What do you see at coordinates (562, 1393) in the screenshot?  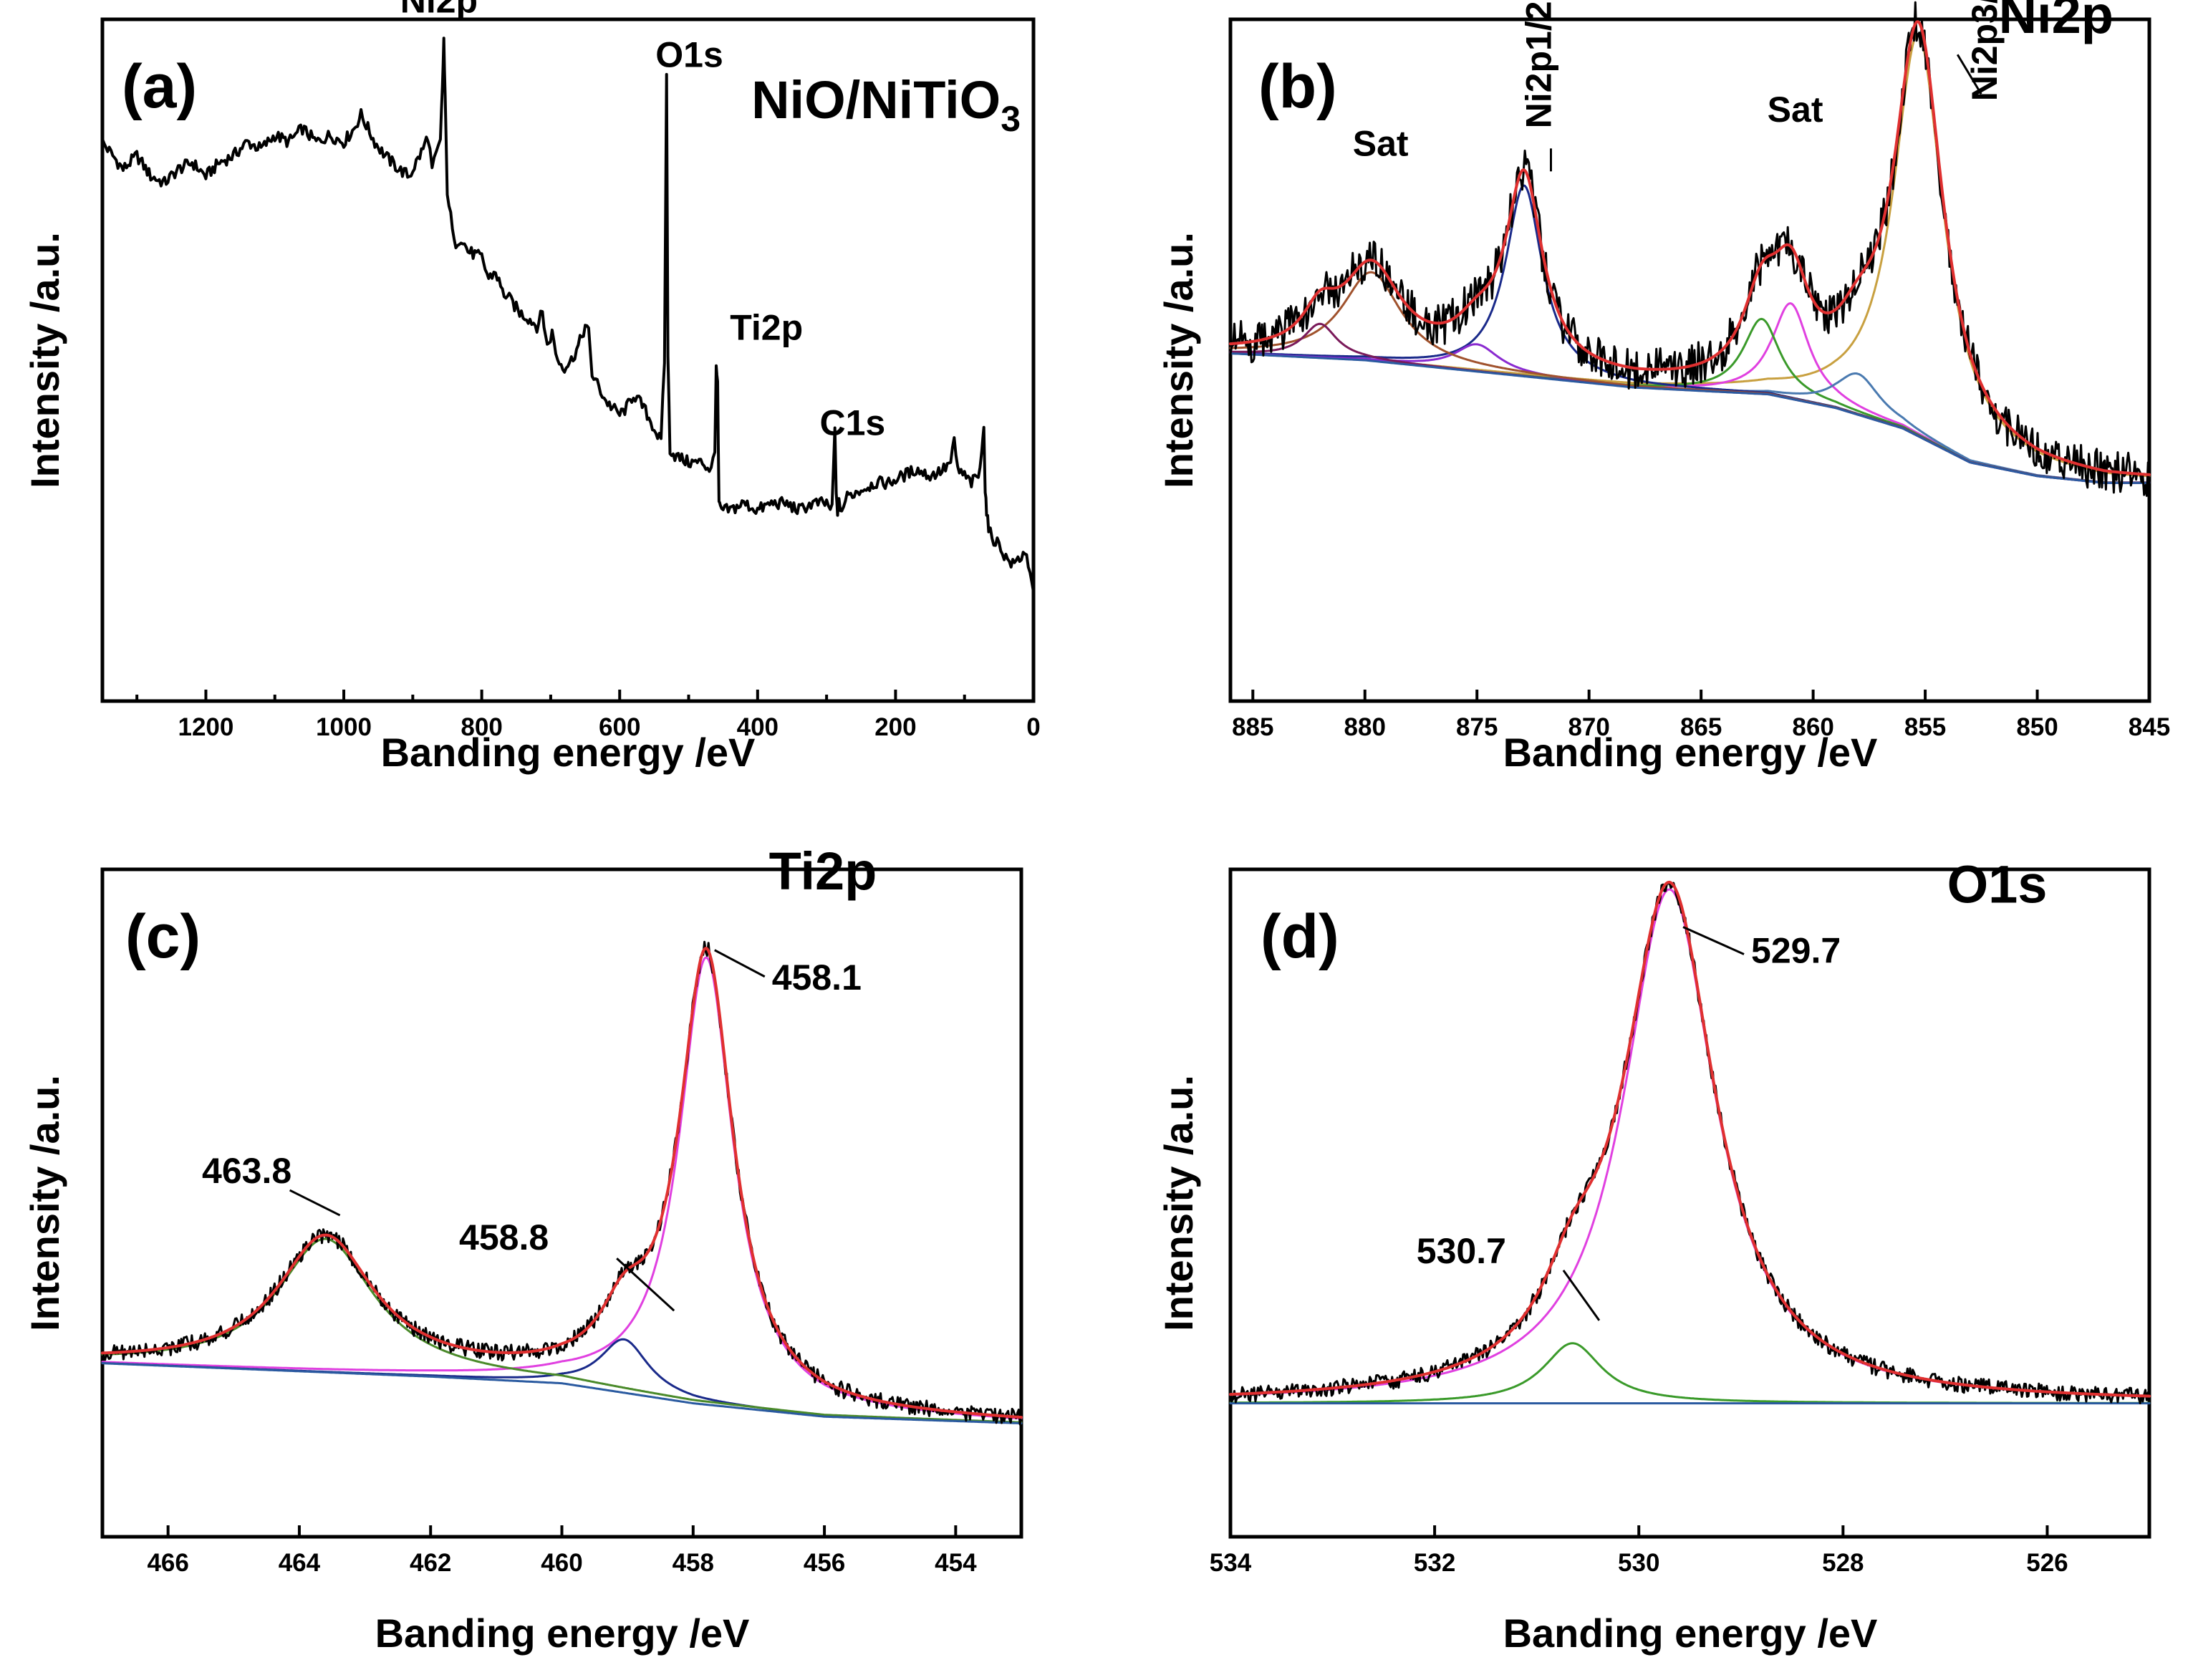 I see `panel-c-background` at bounding box center [562, 1393].